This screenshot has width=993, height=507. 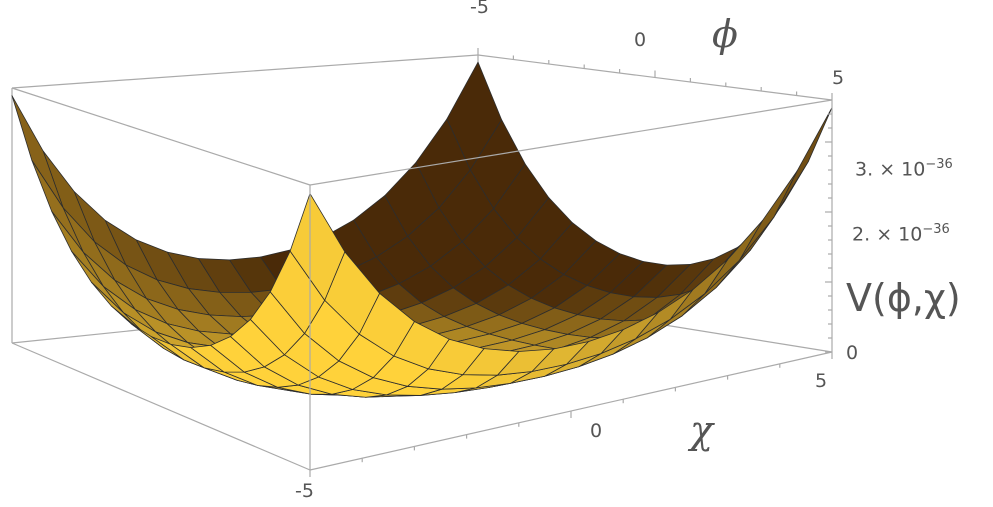 I want to click on z-tick-0: 0, so click(x=852, y=353).